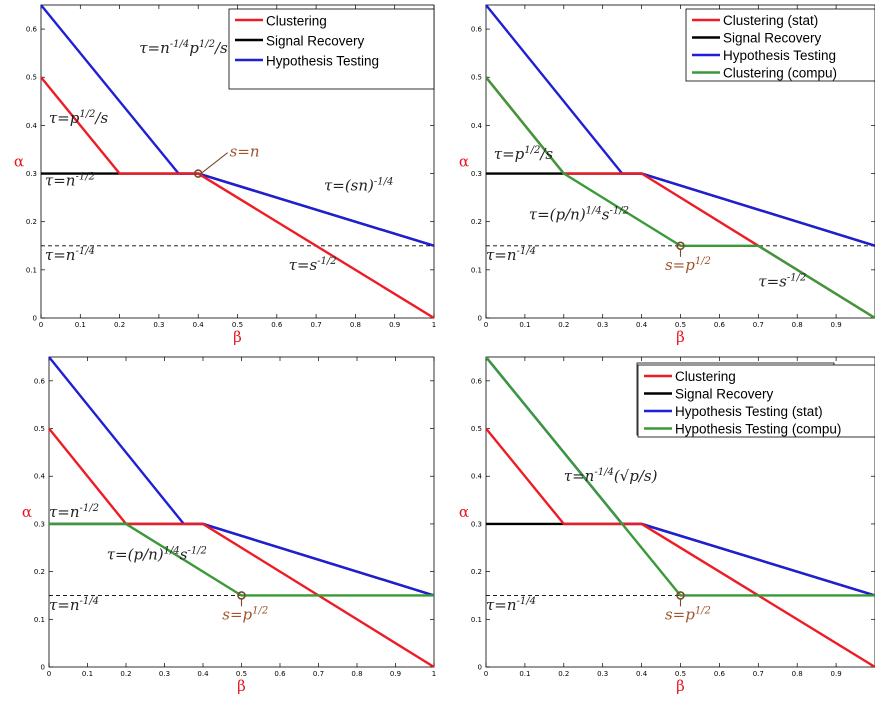 The image size is (875, 709). Describe the element at coordinates (358, 185) in the screenshot. I see `annotation-4: τ=(sn)-1/4` at that location.